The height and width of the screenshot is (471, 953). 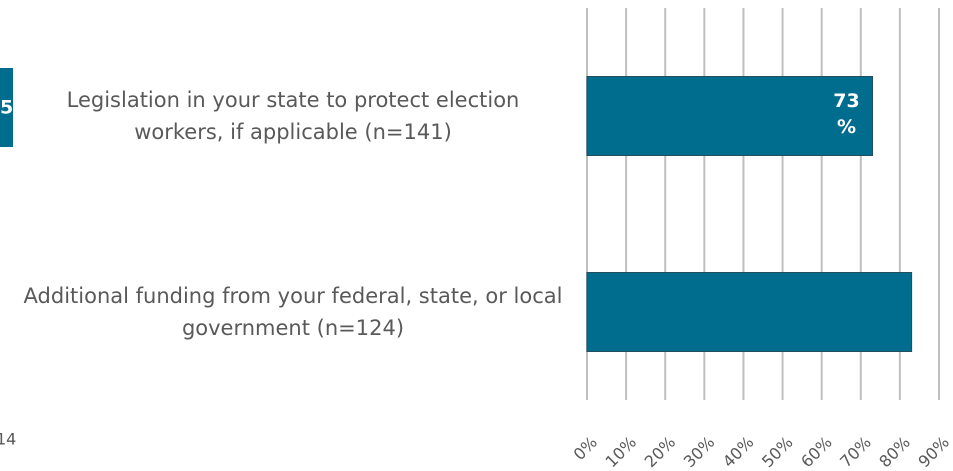 I want to click on x-tick-label: 80%, so click(x=894, y=452).